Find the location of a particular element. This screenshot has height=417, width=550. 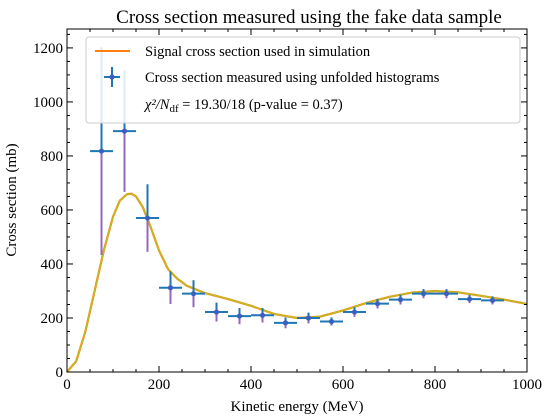

legend-measured-errorbar-swatch is located at coordinates (112, 77).